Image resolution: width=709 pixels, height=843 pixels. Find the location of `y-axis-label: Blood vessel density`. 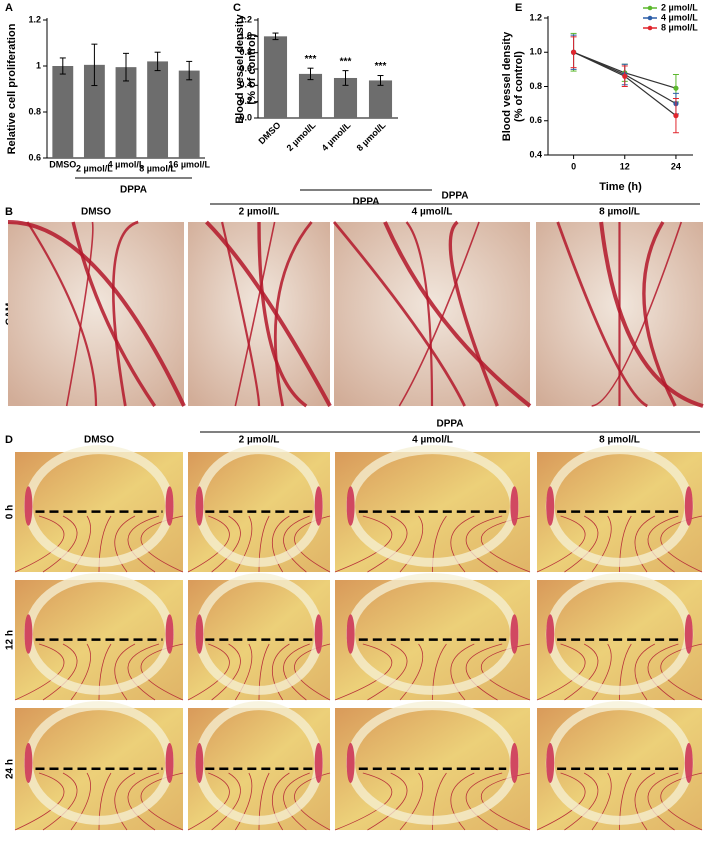

y-axis-label: Blood vessel density is located at coordinates (507, 86).